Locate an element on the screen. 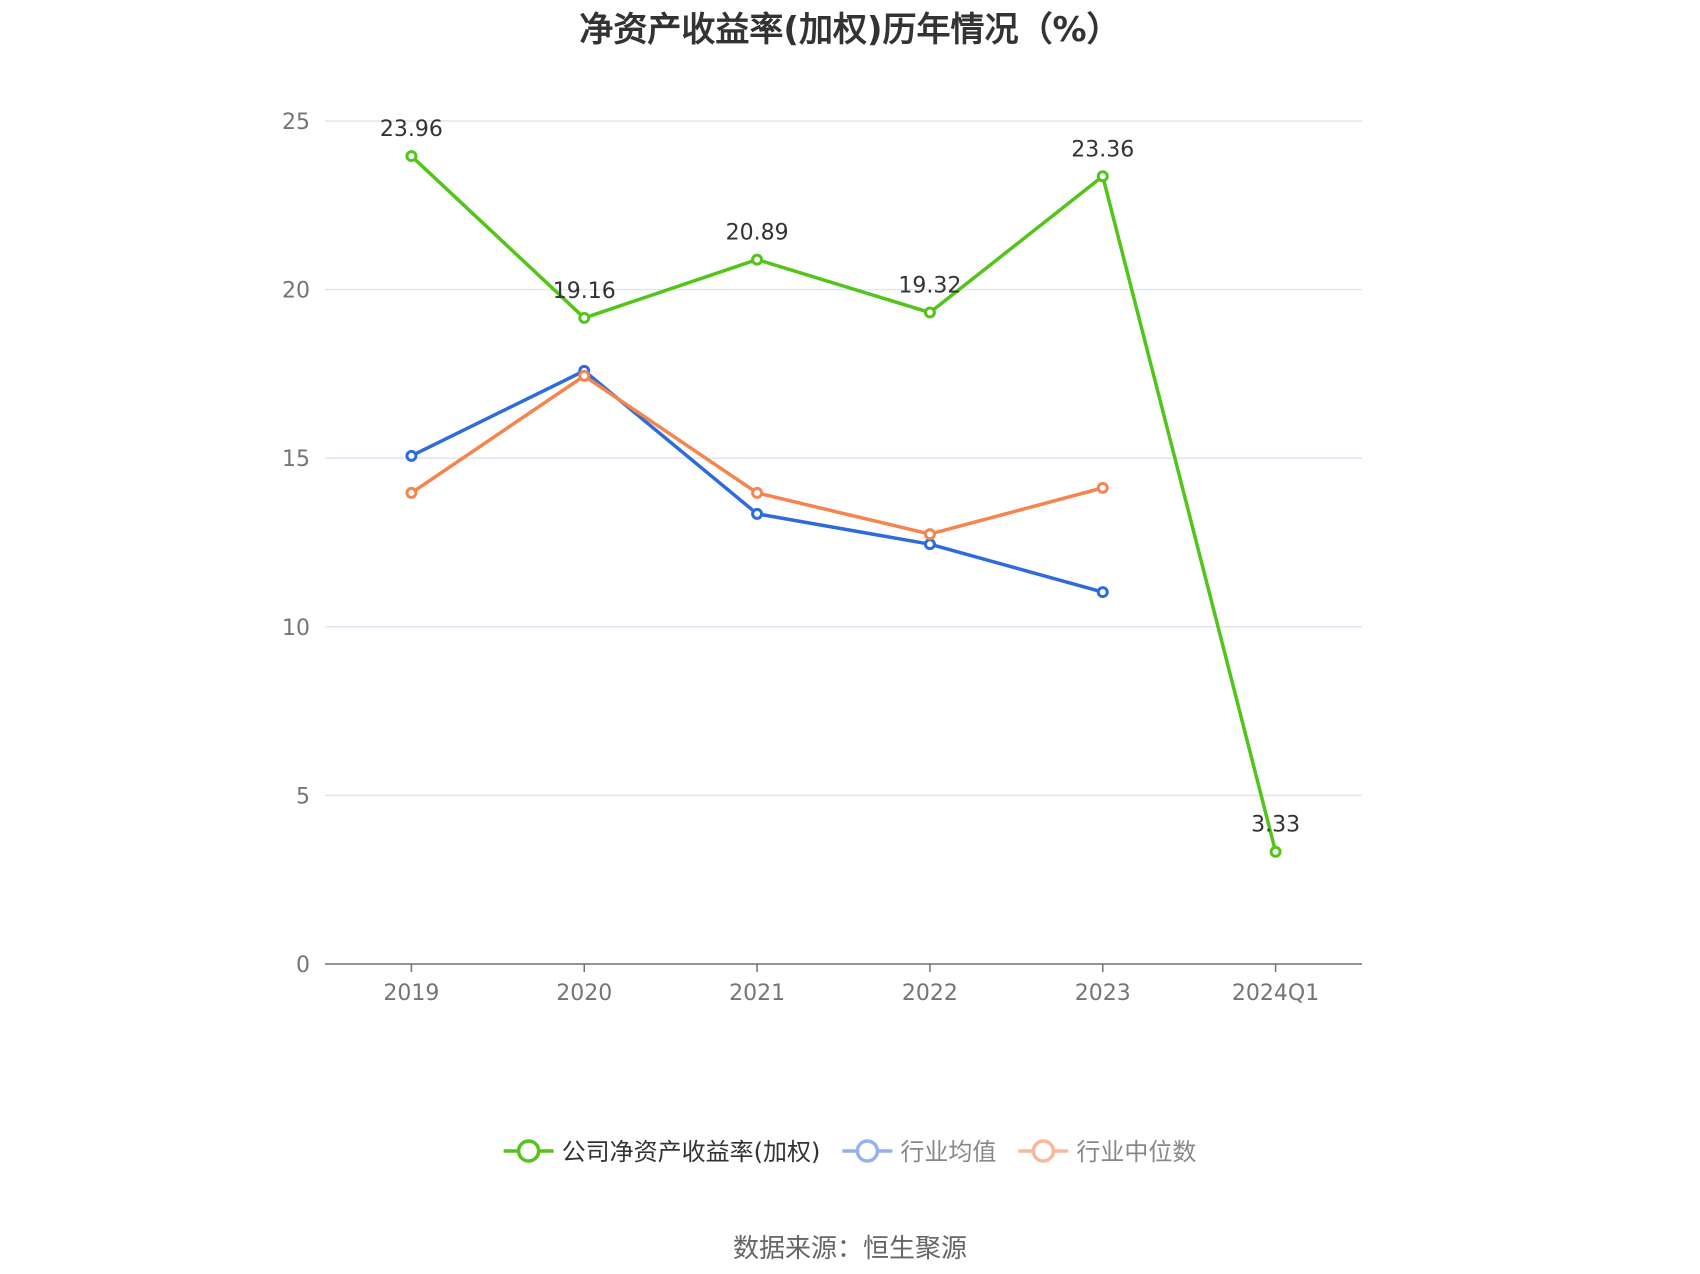 Image resolution: width=1700 pixels, height=1274 pixels. data-label: 3.33 is located at coordinates (1275, 825).